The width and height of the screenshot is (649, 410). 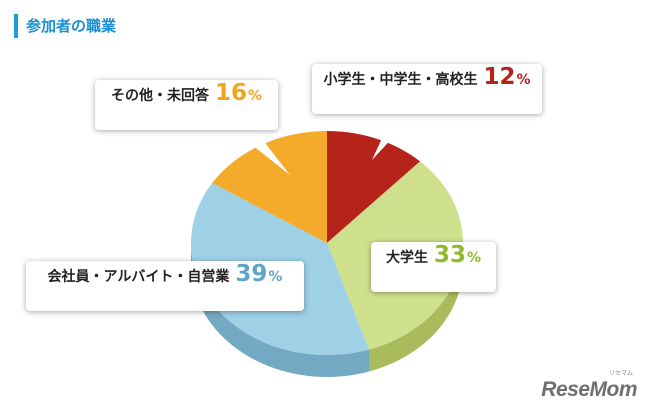 What do you see at coordinates (400, 80) in the screenshot?
I see `slice-label: 小学生・中学生・高校生` at bounding box center [400, 80].